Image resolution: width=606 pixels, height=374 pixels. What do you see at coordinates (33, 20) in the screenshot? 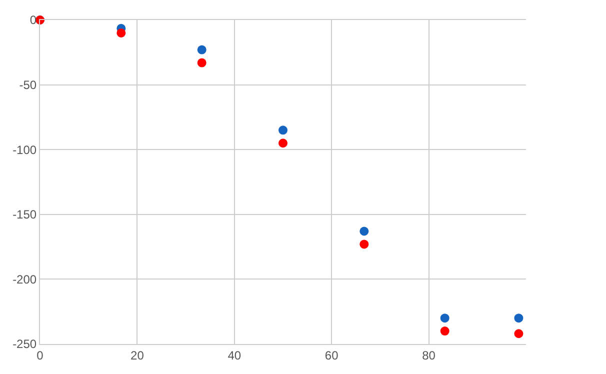
I see `y-tick-label: 0` at bounding box center [33, 20].